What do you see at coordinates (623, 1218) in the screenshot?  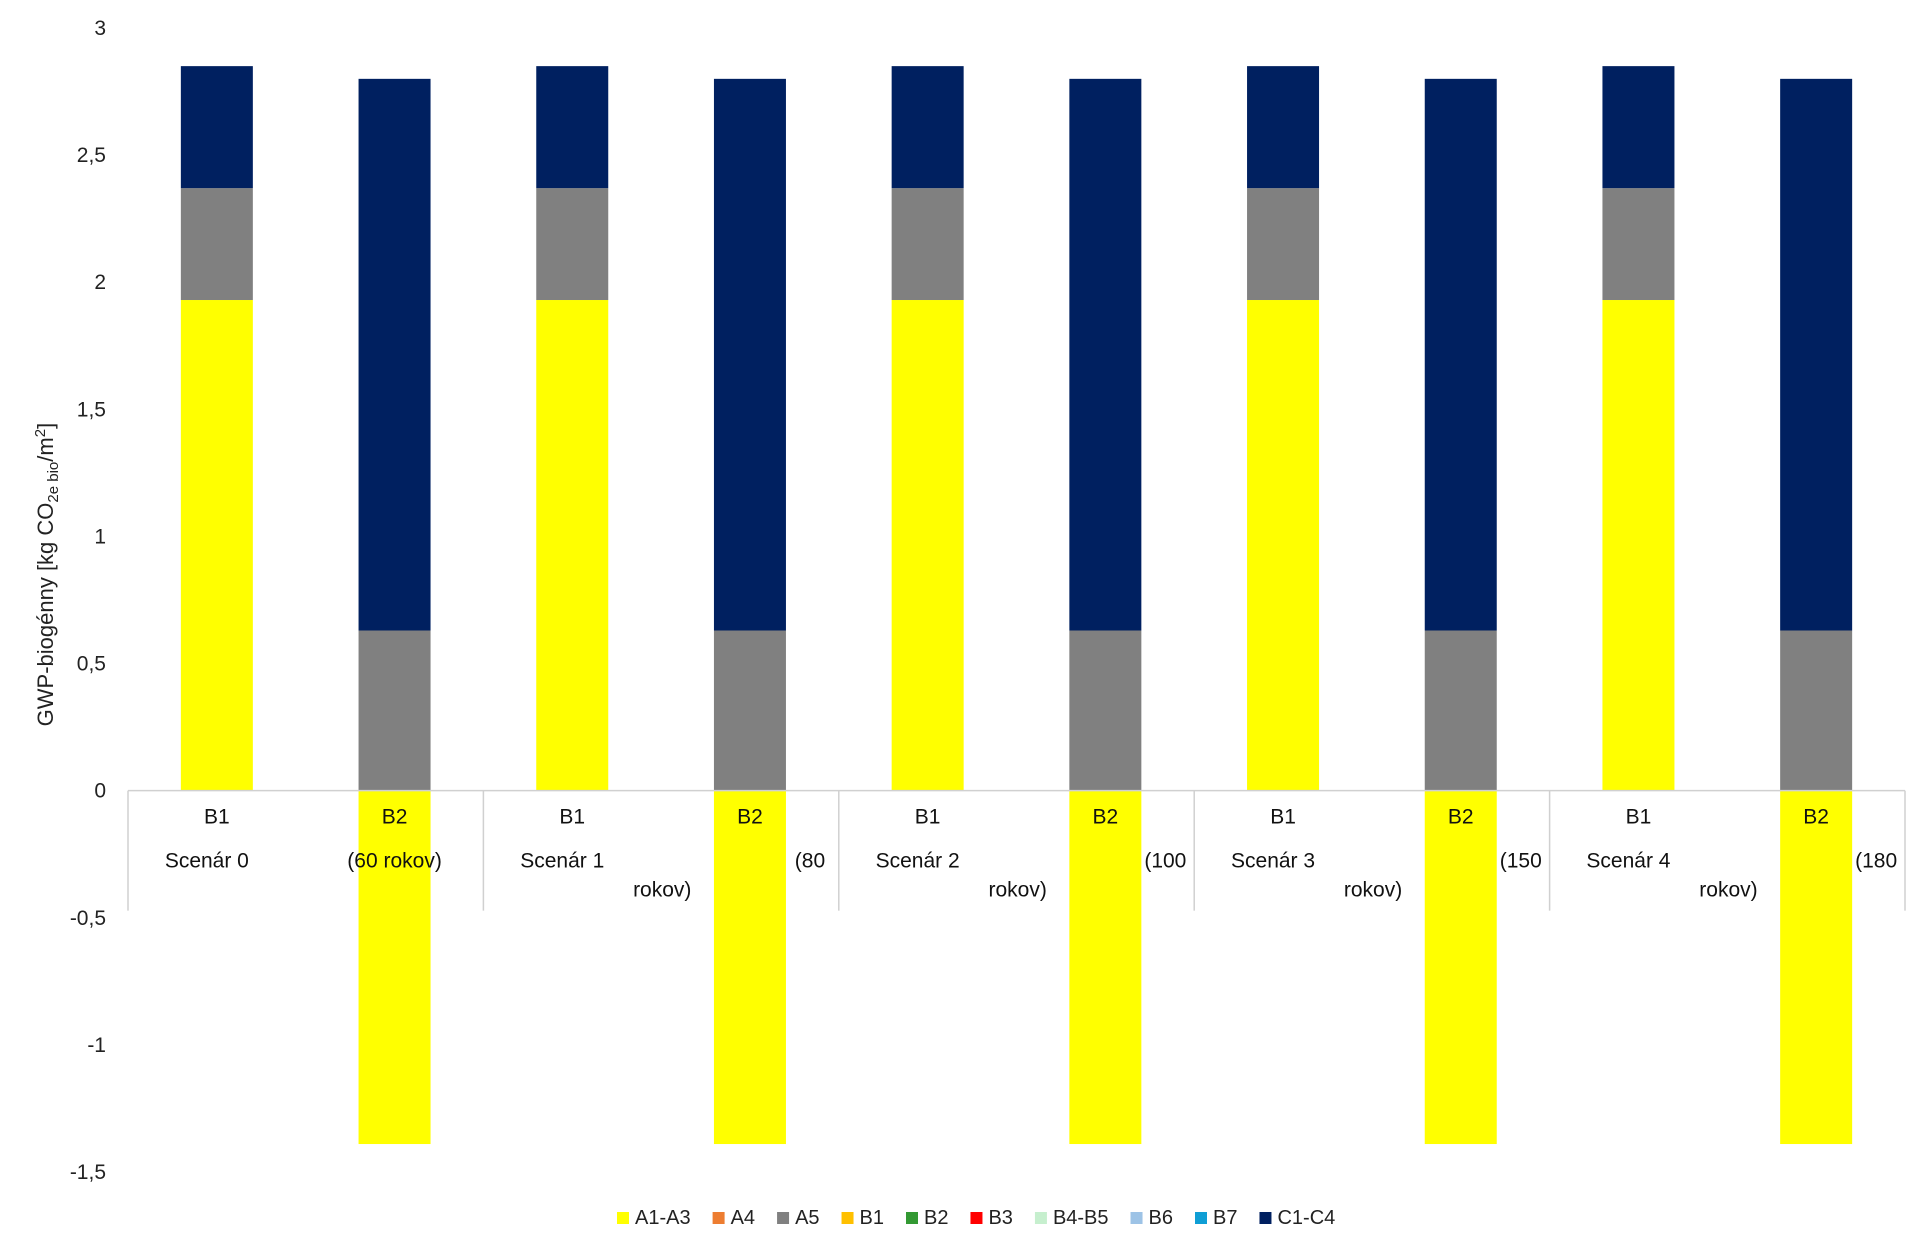 I see `legend-swatch-a1-a3` at bounding box center [623, 1218].